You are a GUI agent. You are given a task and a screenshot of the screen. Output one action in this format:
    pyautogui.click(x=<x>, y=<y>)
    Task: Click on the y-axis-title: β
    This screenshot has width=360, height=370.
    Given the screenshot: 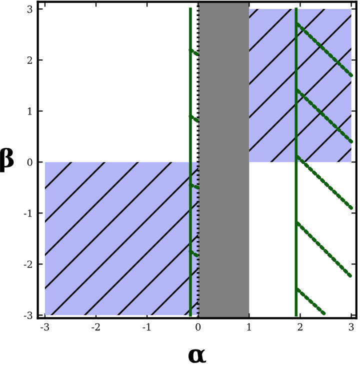 What is the action you would take?
    pyautogui.click(x=7, y=160)
    